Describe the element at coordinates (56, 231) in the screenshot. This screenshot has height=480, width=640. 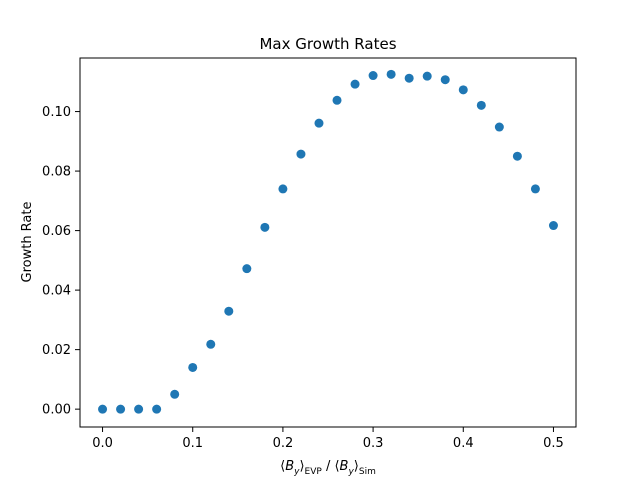
I see `y-tick-label: 0.06` at that location.